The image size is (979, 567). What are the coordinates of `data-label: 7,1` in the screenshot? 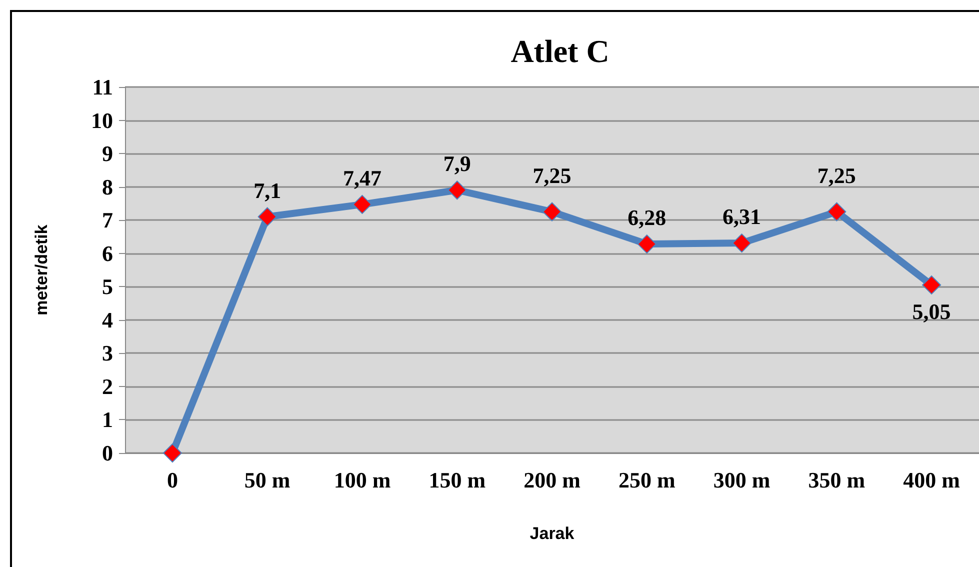 It's located at (268, 190).